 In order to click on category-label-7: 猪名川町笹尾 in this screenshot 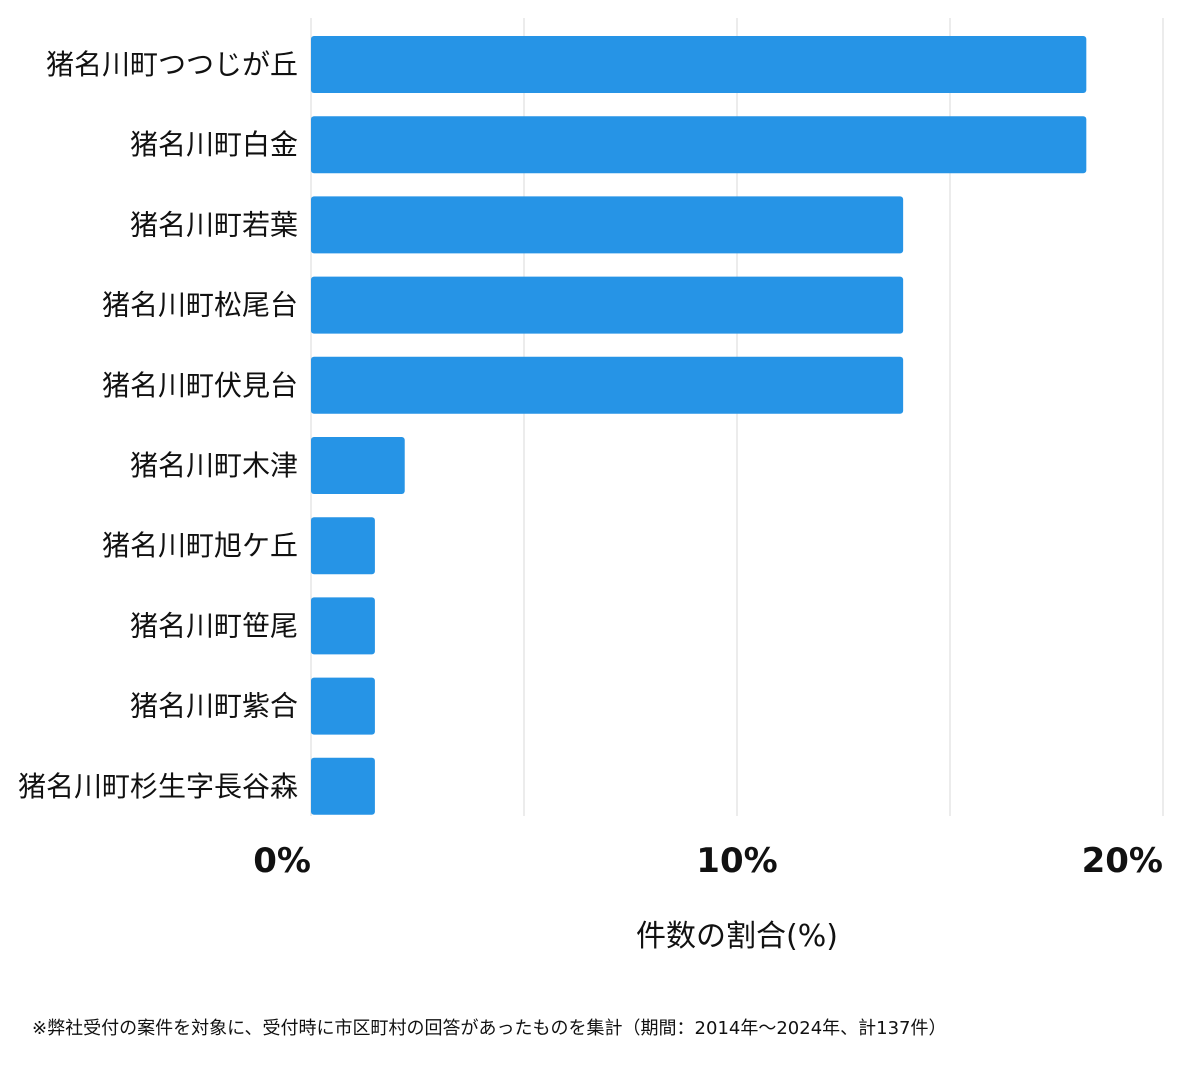, I will do `click(214, 625)`.